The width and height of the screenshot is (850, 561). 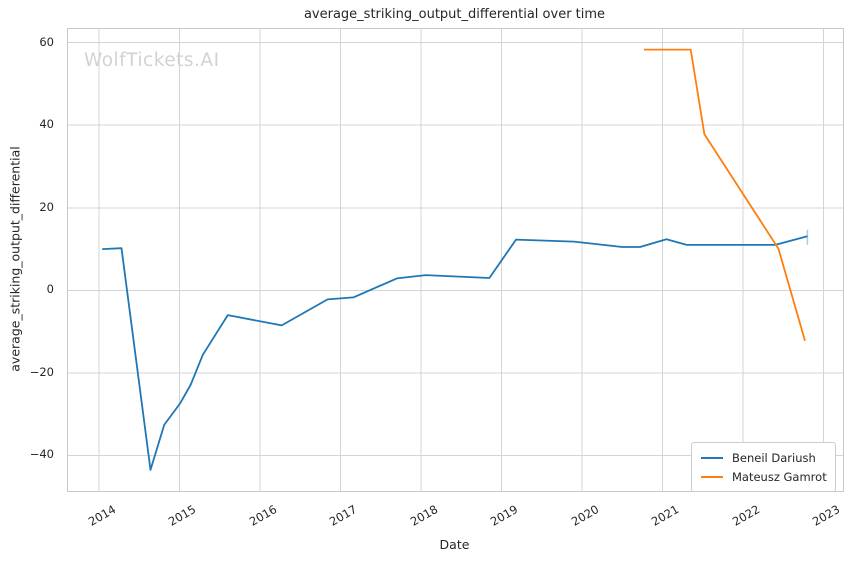 What do you see at coordinates (774, 457) in the screenshot?
I see `legend-label: Beneil Dariush` at bounding box center [774, 457].